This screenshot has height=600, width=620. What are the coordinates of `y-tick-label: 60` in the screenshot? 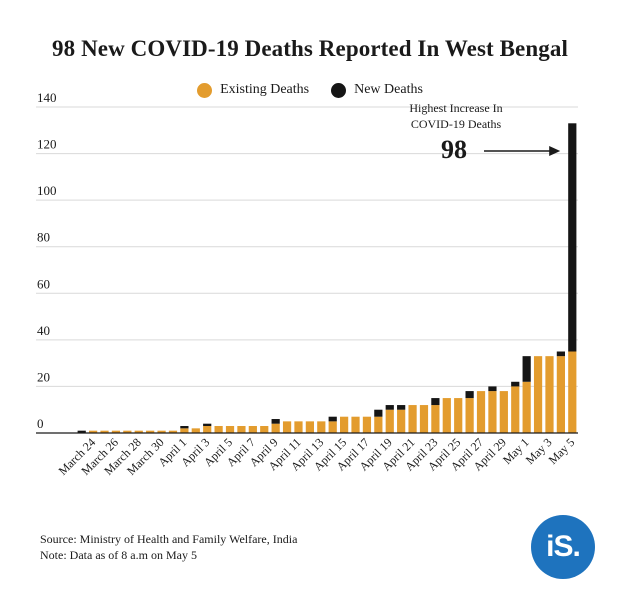 It's located at (43, 283).